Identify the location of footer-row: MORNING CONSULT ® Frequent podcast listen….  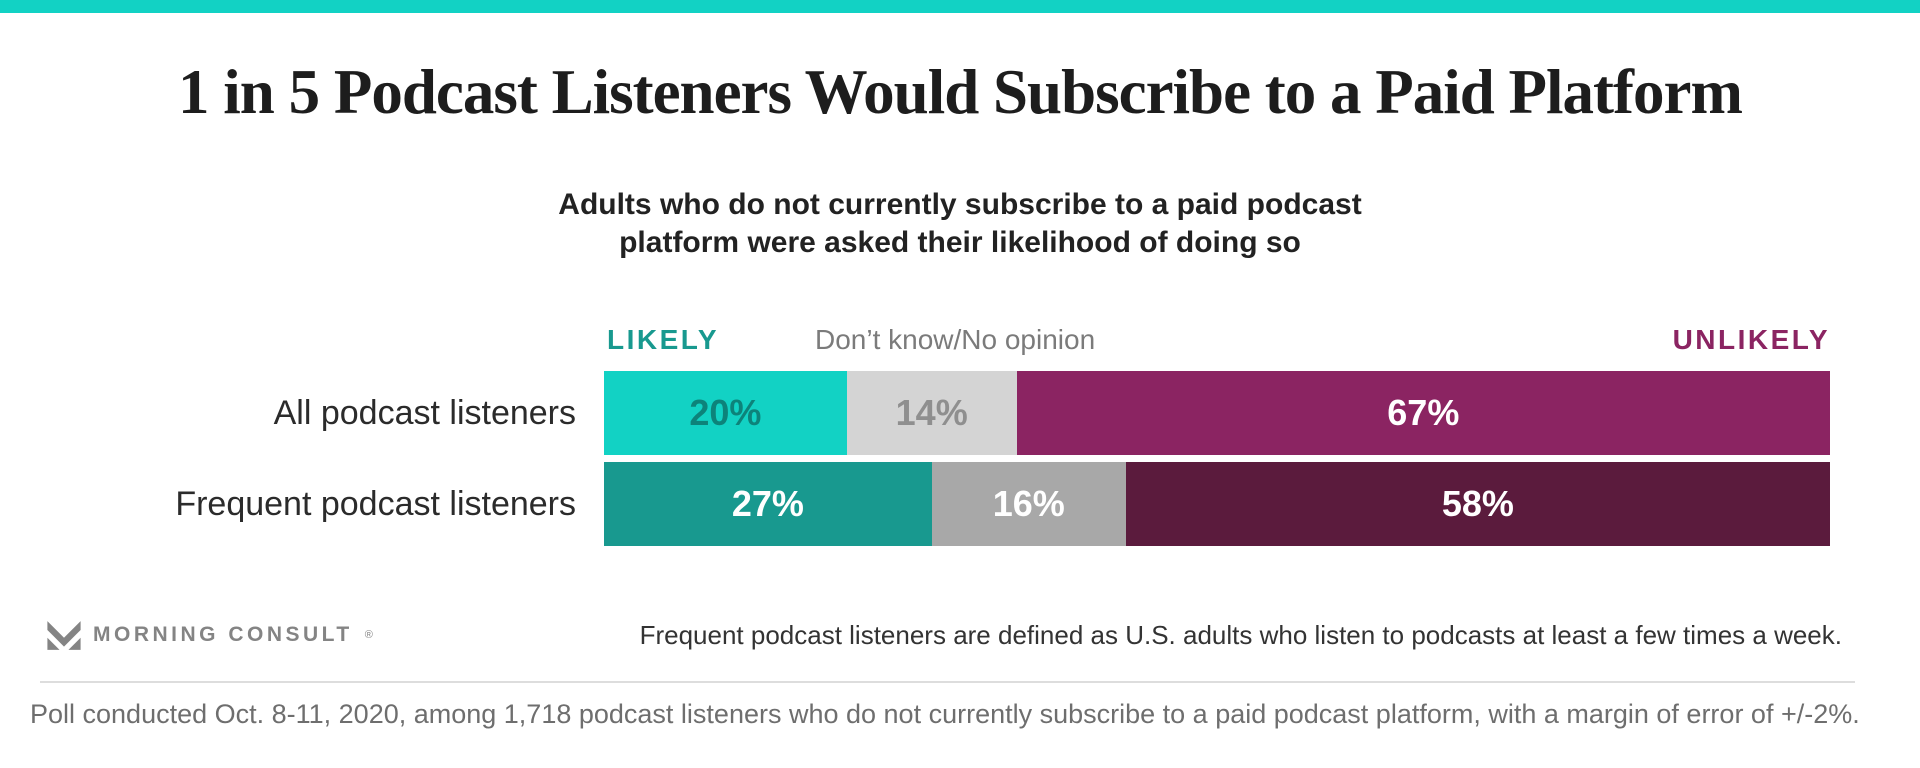
(944, 635).